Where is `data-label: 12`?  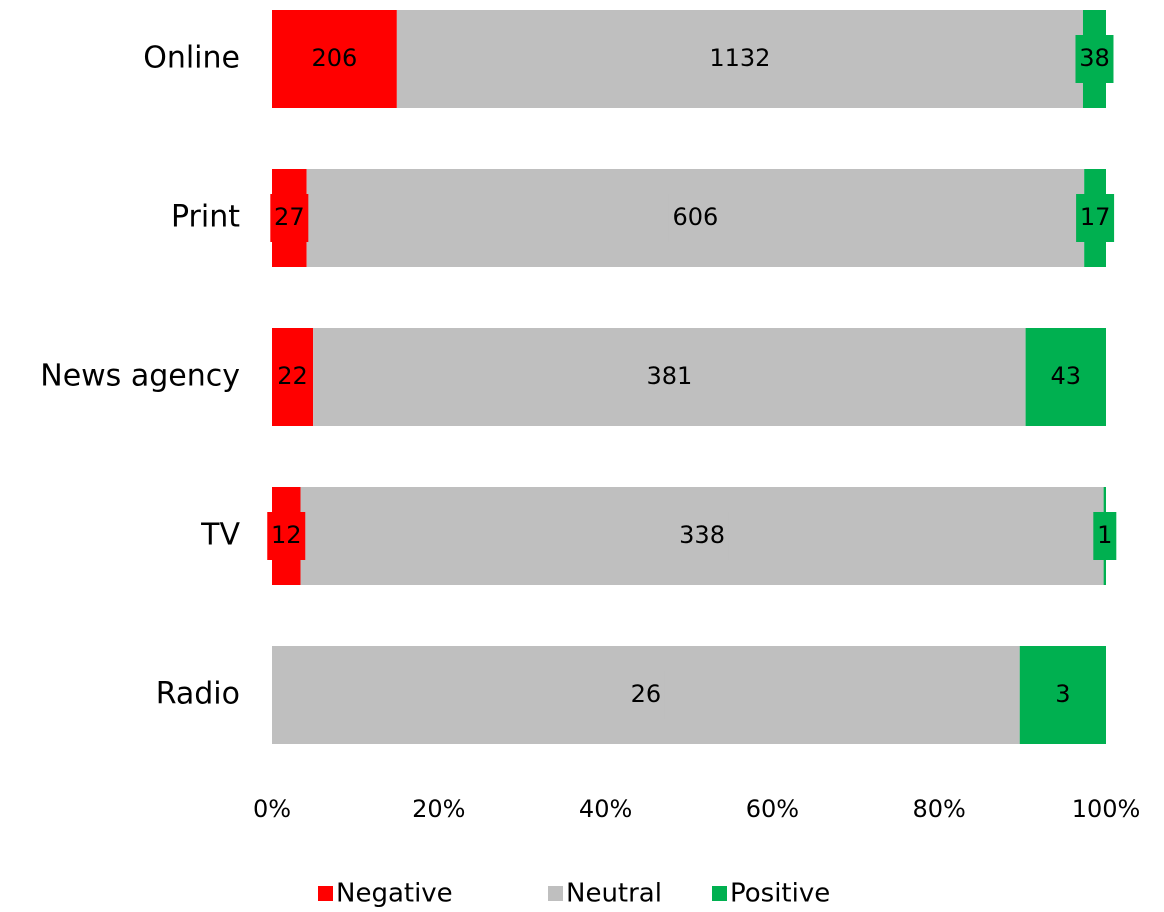
data-label: 12 is located at coordinates (286, 535).